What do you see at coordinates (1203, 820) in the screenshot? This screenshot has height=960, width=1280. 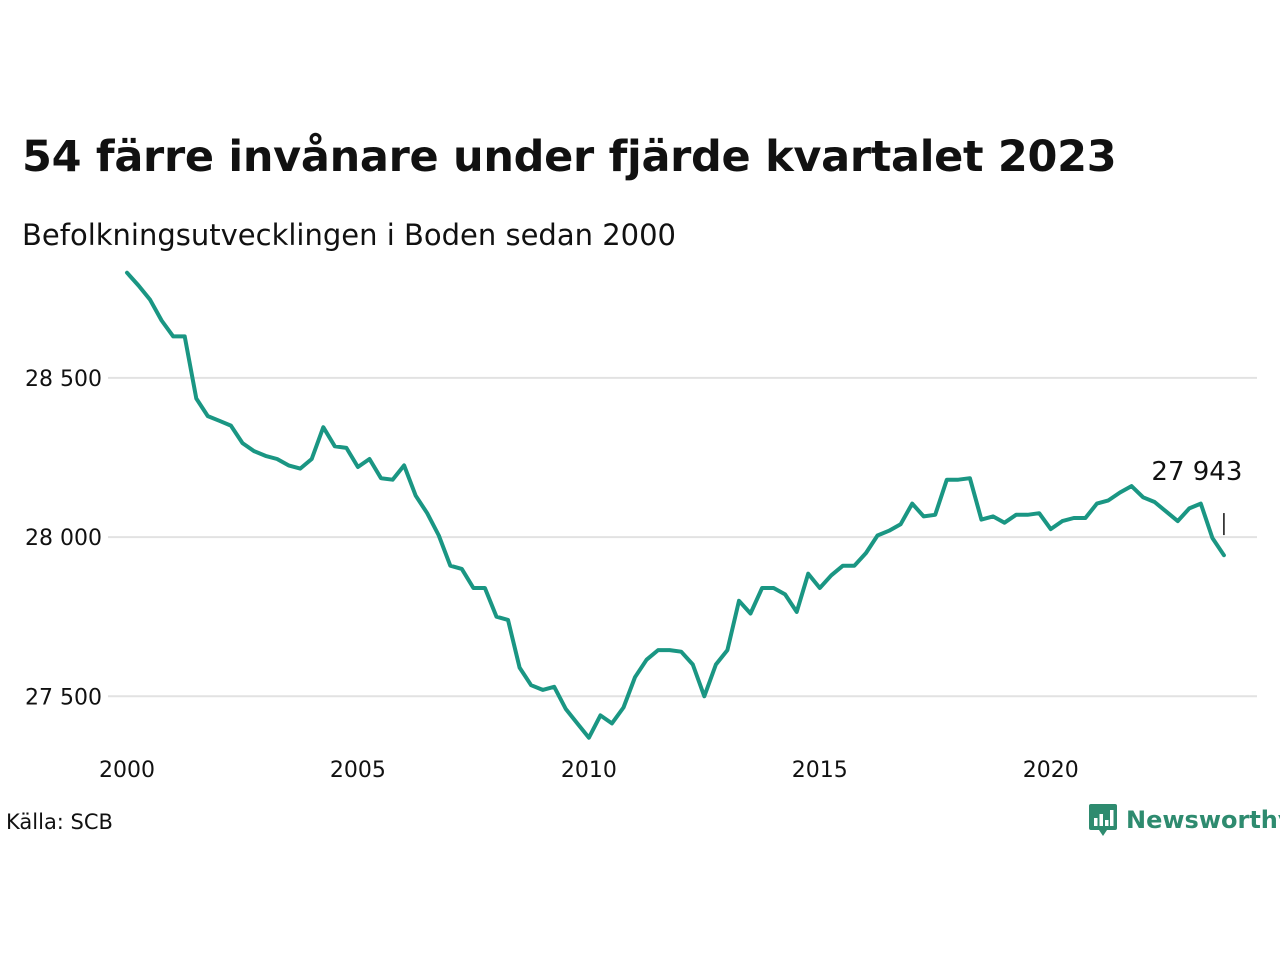 I see `brand-name: Newsworthy` at bounding box center [1203, 820].